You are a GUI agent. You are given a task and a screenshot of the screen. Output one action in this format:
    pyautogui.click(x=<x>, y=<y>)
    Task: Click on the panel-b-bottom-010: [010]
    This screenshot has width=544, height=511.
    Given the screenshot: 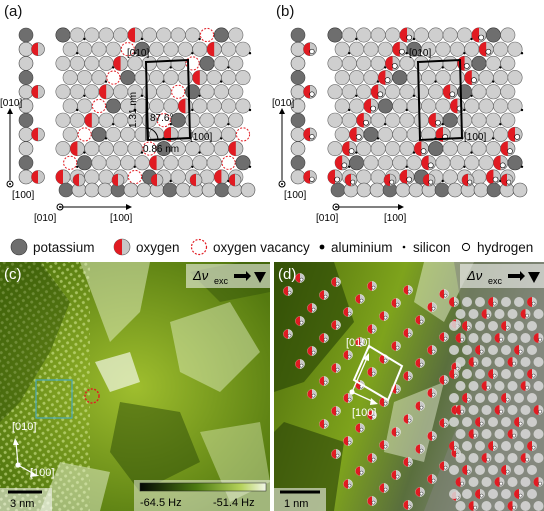 What is the action you would take?
    pyautogui.click(x=327, y=218)
    